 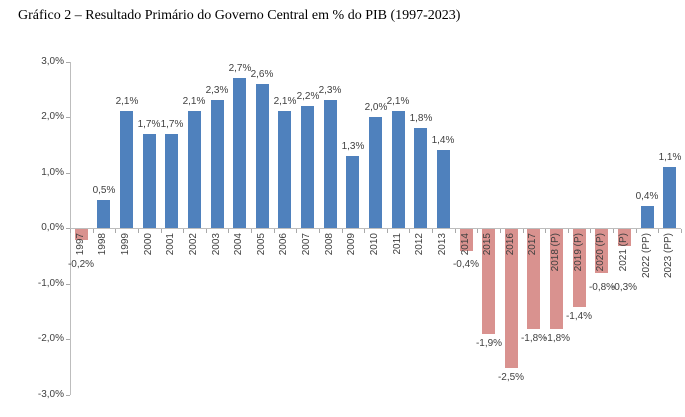 What do you see at coordinates (579, 316) in the screenshot?
I see `value-label-2019 (P): -1,4%` at bounding box center [579, 316].